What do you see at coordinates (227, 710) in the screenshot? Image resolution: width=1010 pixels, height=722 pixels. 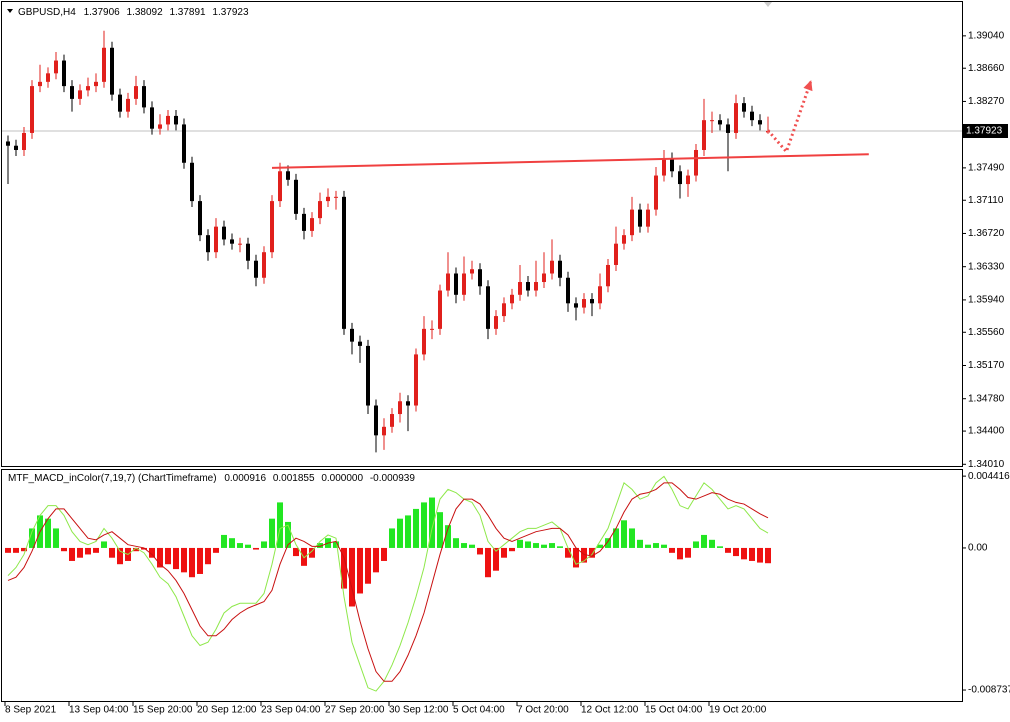 I see `x-tick-label: 20 Sep 12:00` at bounding box center [227, 710].